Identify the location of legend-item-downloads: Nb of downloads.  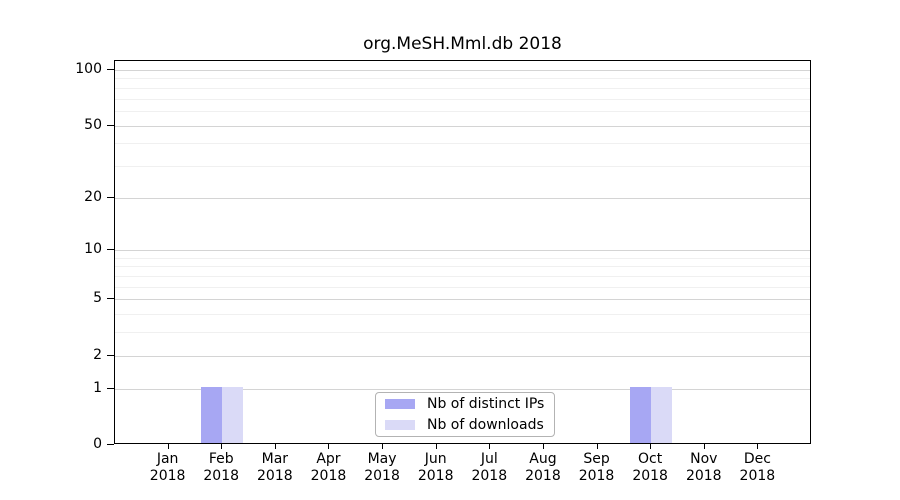
(469, 424).